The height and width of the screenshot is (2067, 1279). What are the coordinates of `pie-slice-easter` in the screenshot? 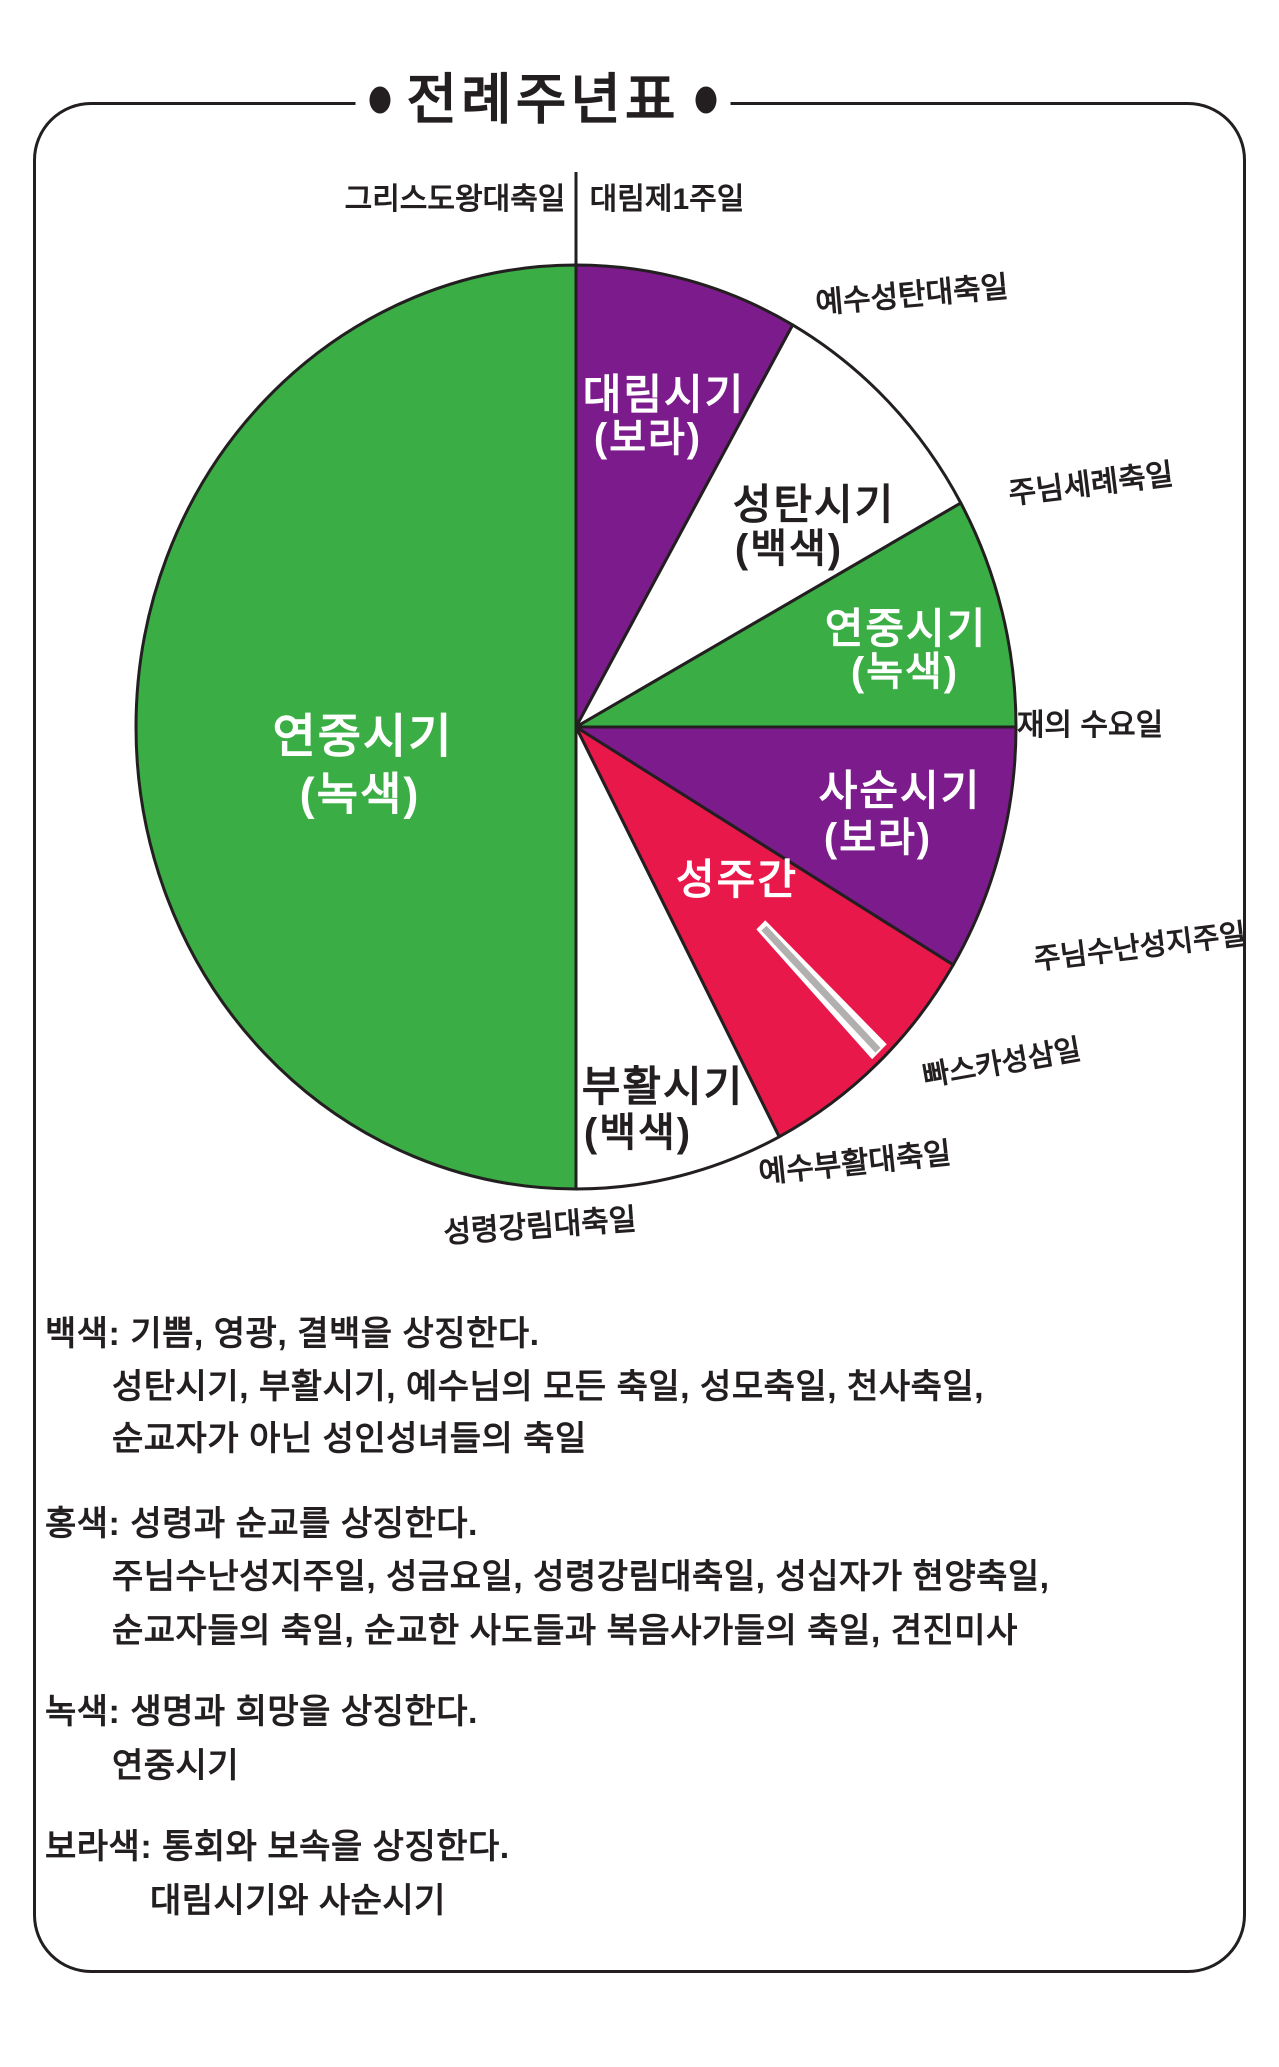 It's located at (677, 958).